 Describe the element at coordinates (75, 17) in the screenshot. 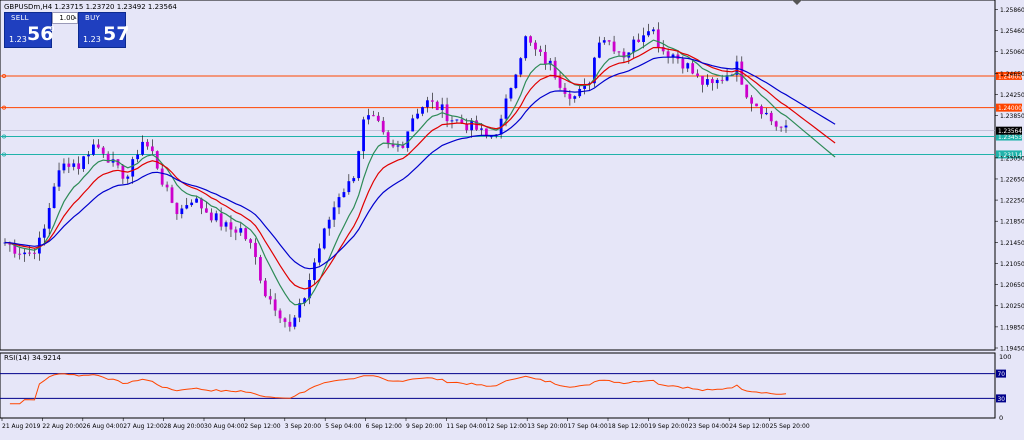

I see `lot-increase-icon: ▴` at that location.